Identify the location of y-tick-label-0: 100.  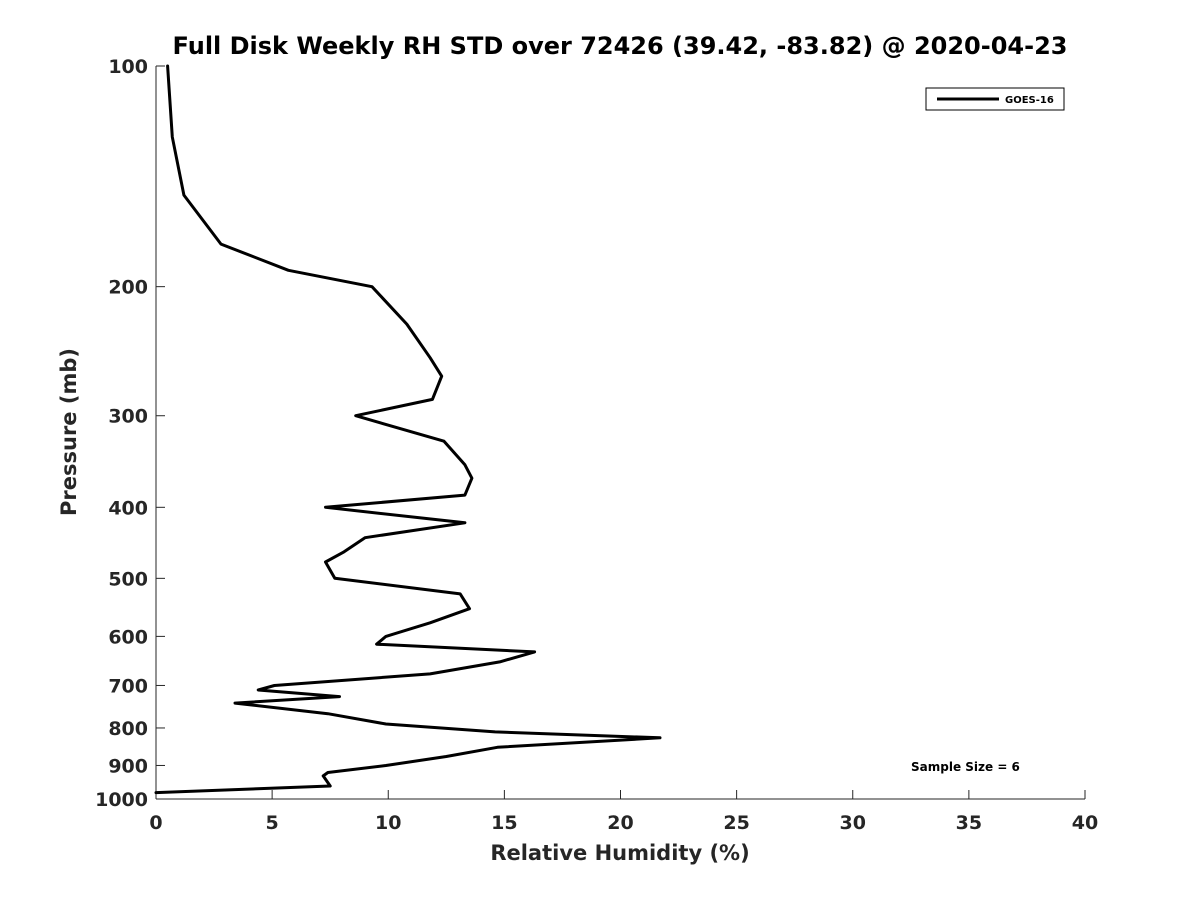
(128, 67).